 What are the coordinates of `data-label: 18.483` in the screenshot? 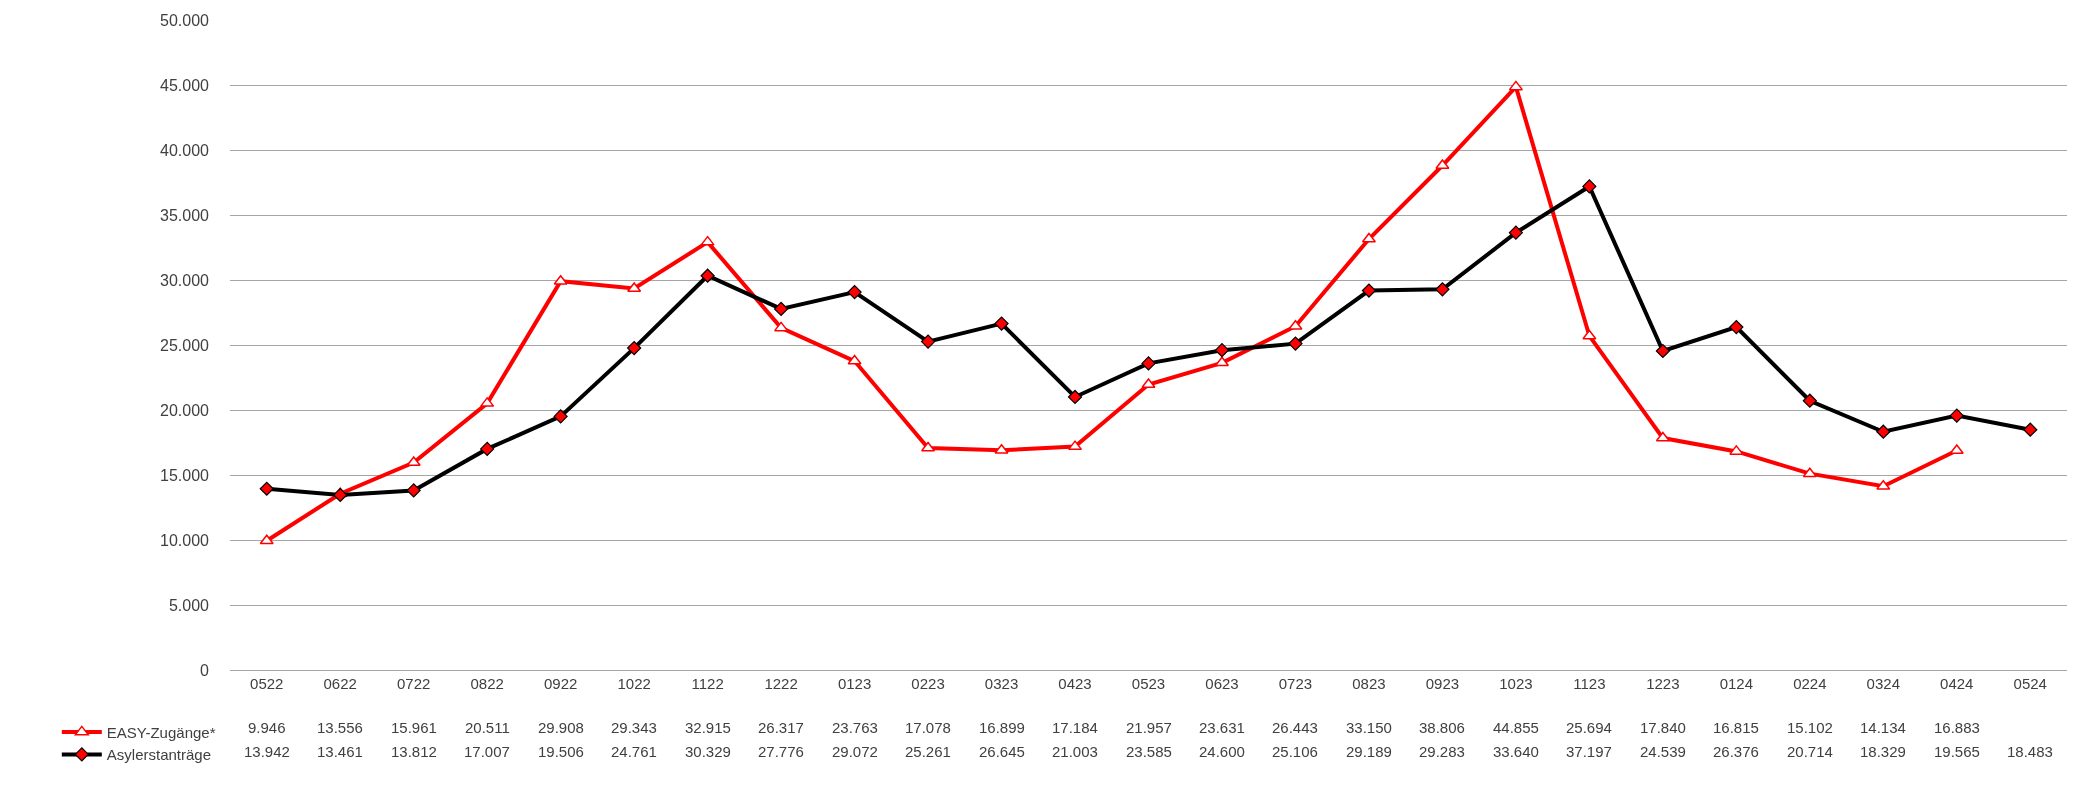 It's located at (2030, 751).